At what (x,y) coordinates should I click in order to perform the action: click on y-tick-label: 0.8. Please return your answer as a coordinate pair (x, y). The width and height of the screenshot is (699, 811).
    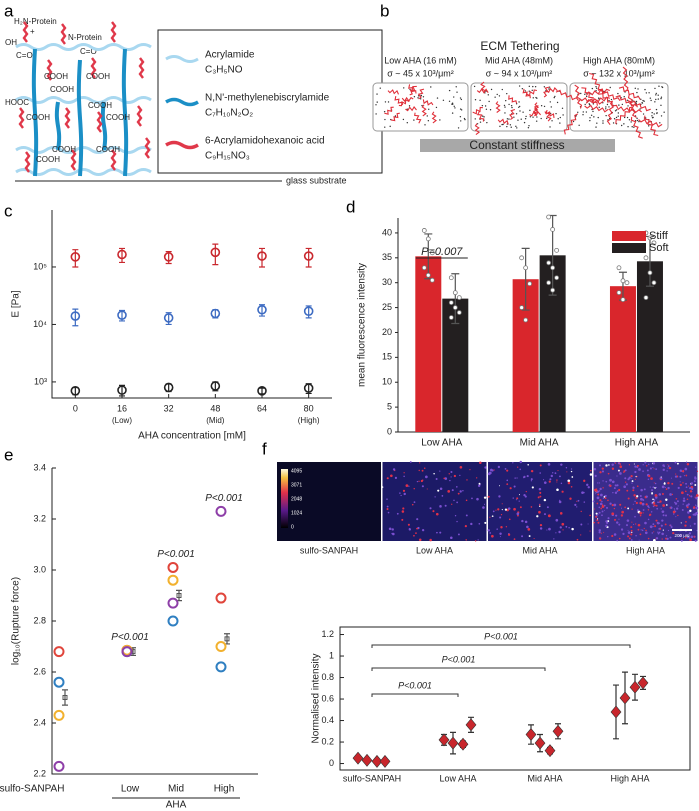
    Looking at the image, I should click on (327, 677).